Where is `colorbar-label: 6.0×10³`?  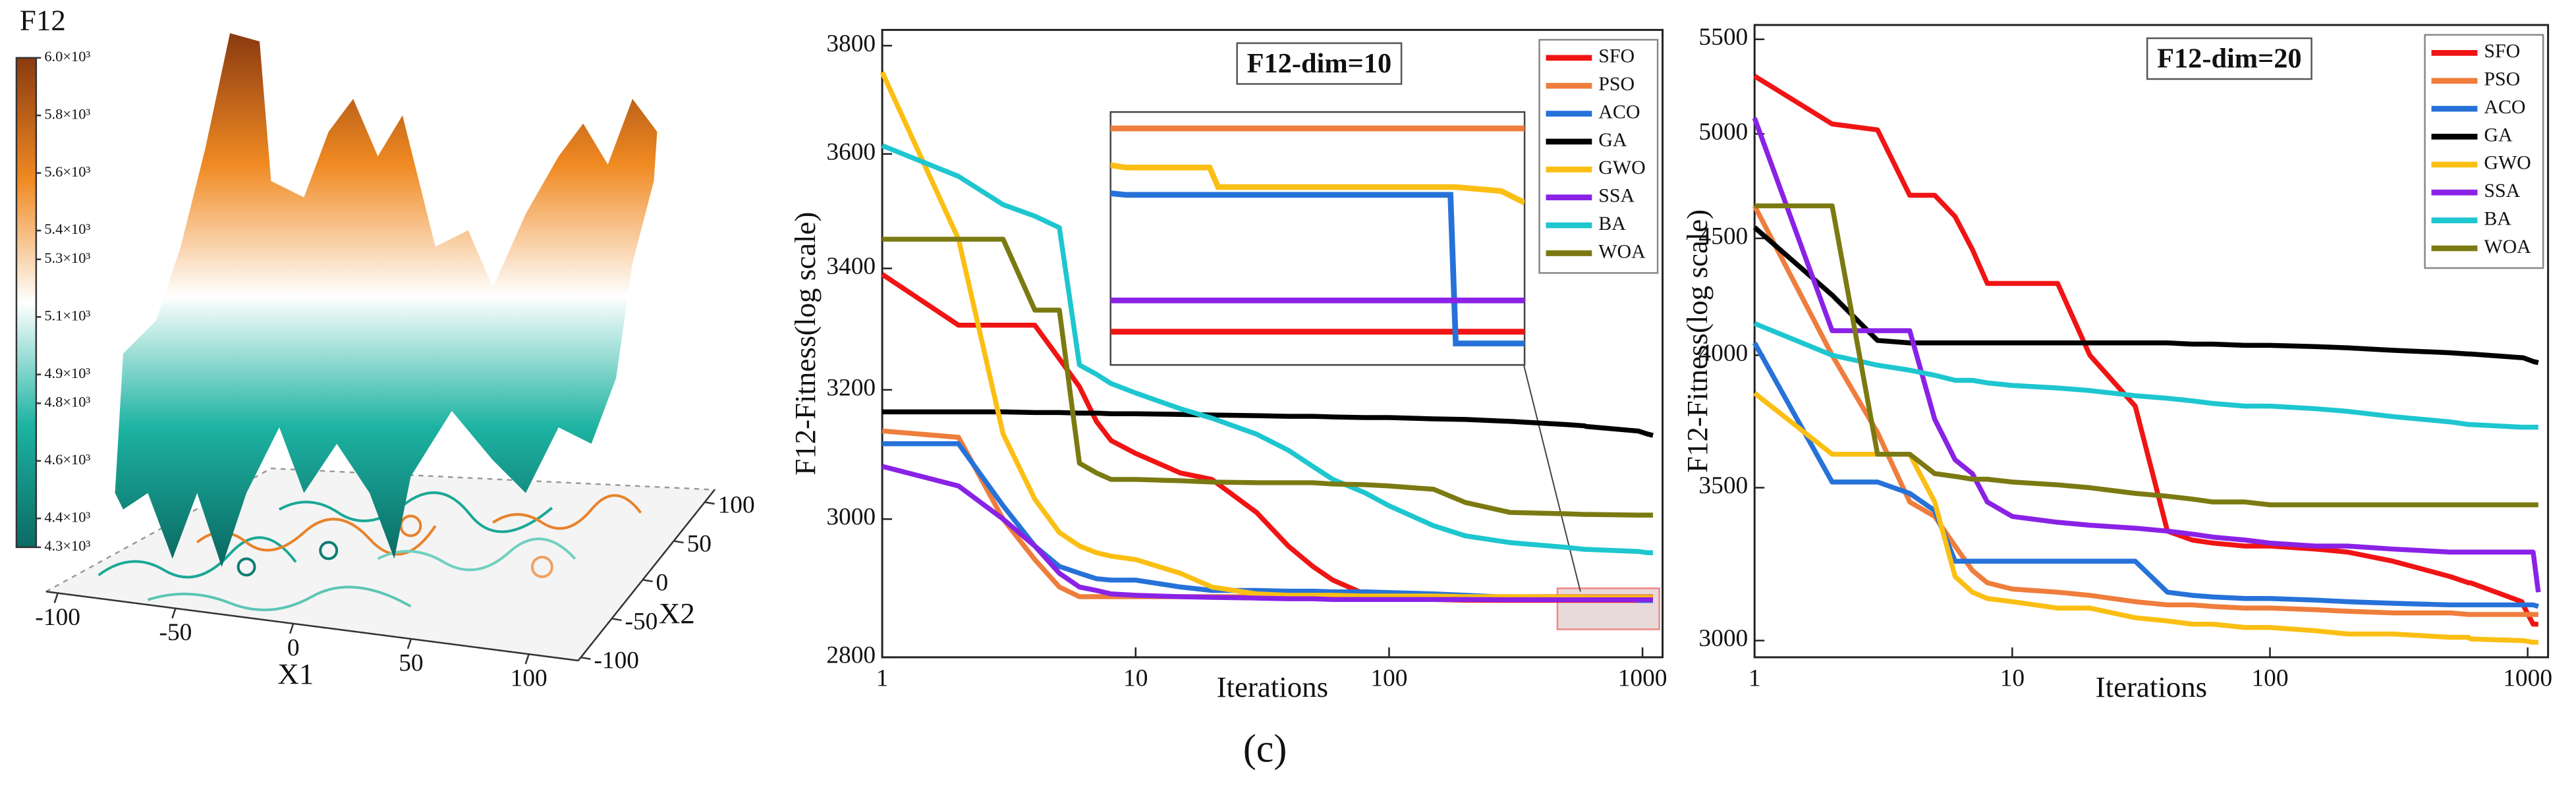
colorbar-label: 6.0×10³ is located at coordinates (67, 56).